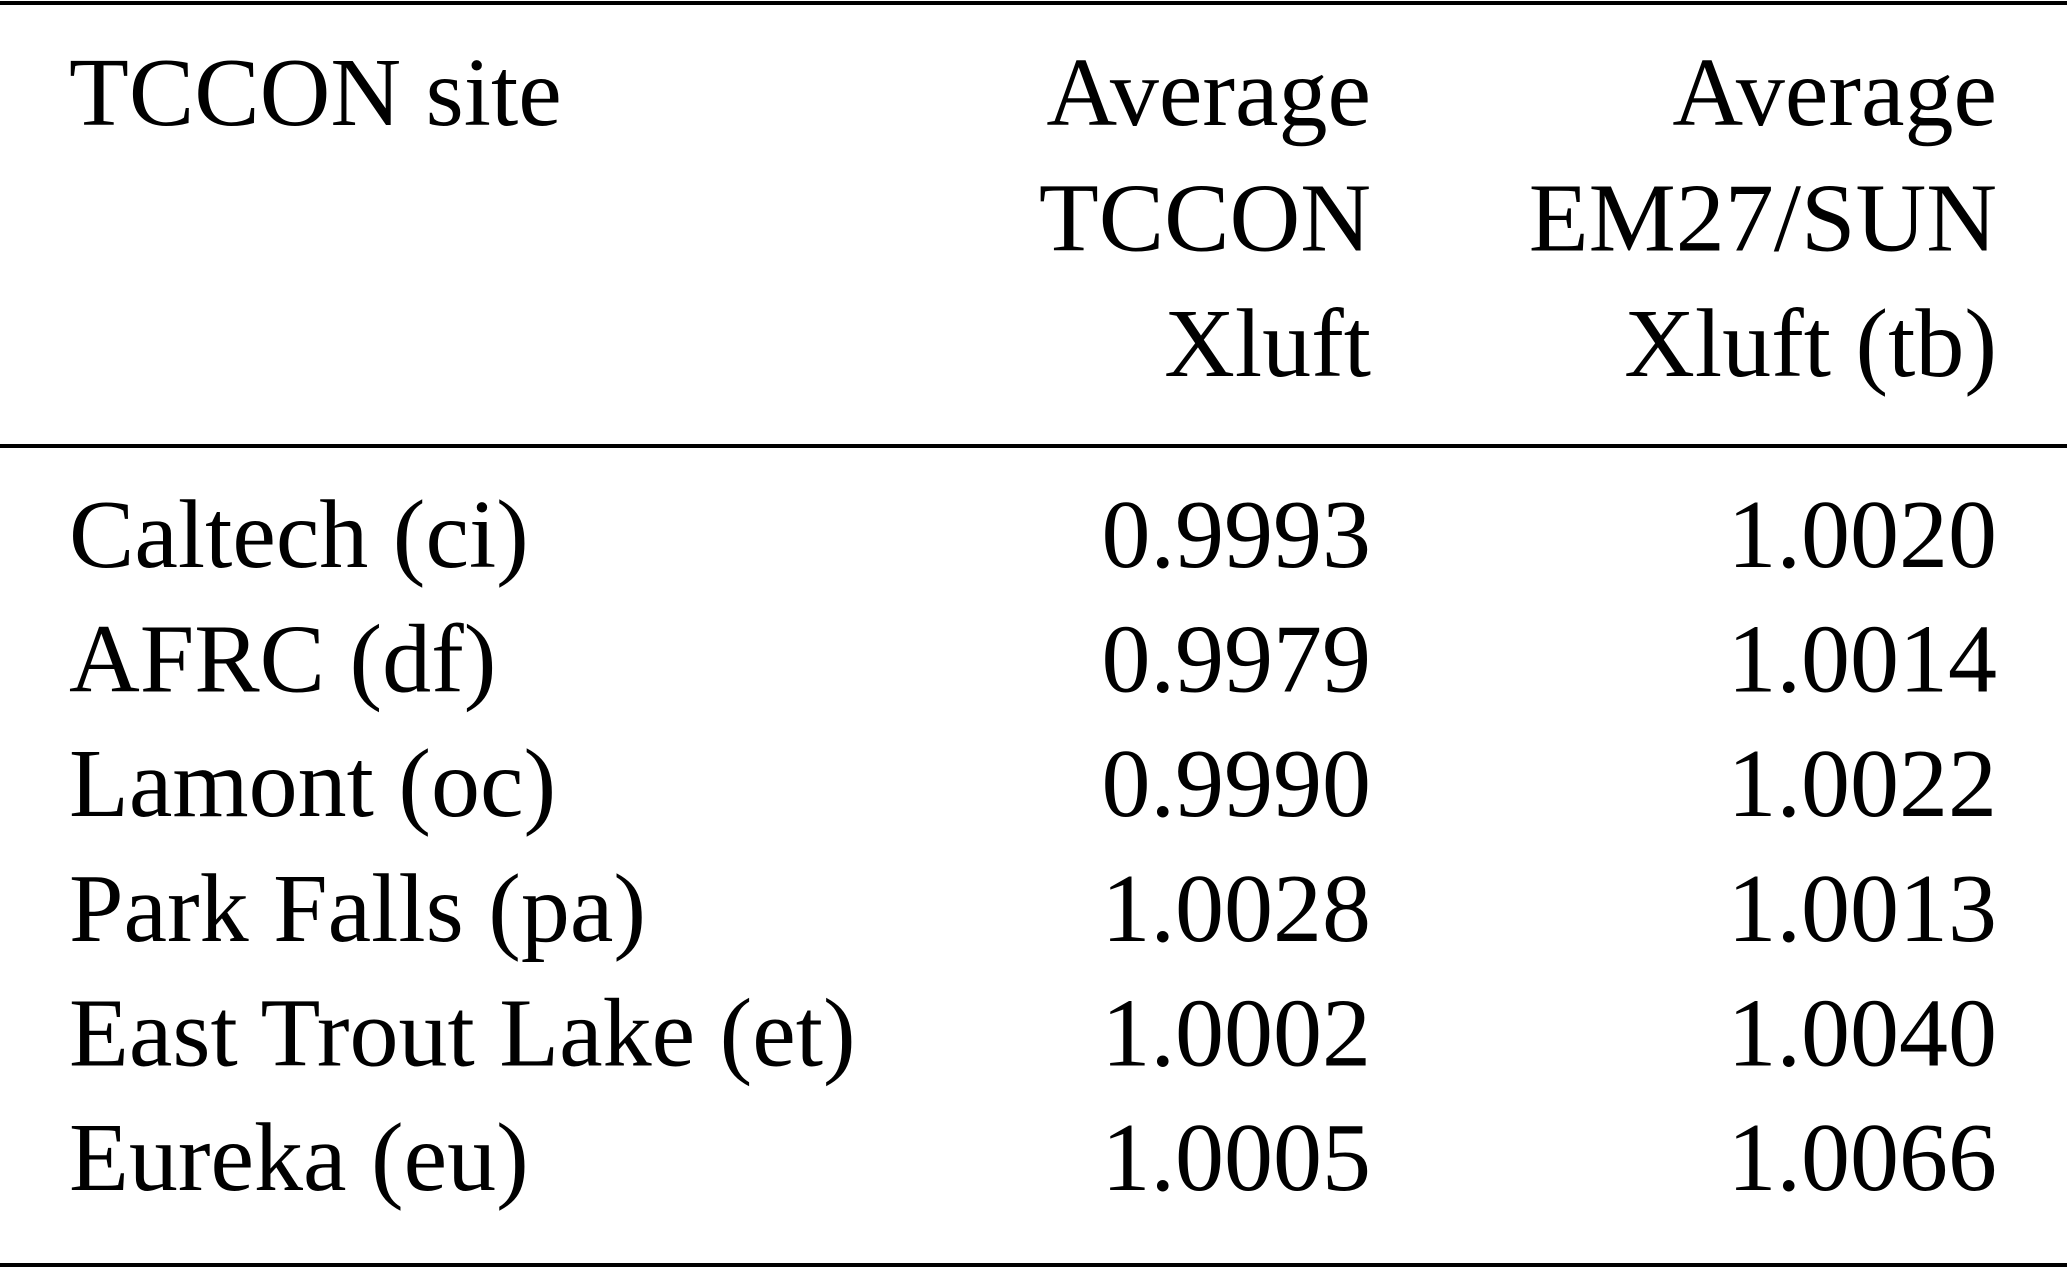 This screenshot has width=2067, height=1268. I want to click on header-cell: Xluft (tb), so click(1810, 344).